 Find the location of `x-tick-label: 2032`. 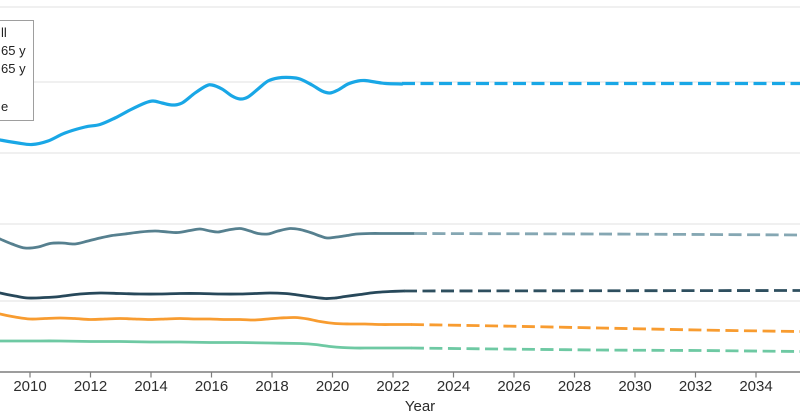

x-tick-label: 2032 is located at coordinates (695, 386).